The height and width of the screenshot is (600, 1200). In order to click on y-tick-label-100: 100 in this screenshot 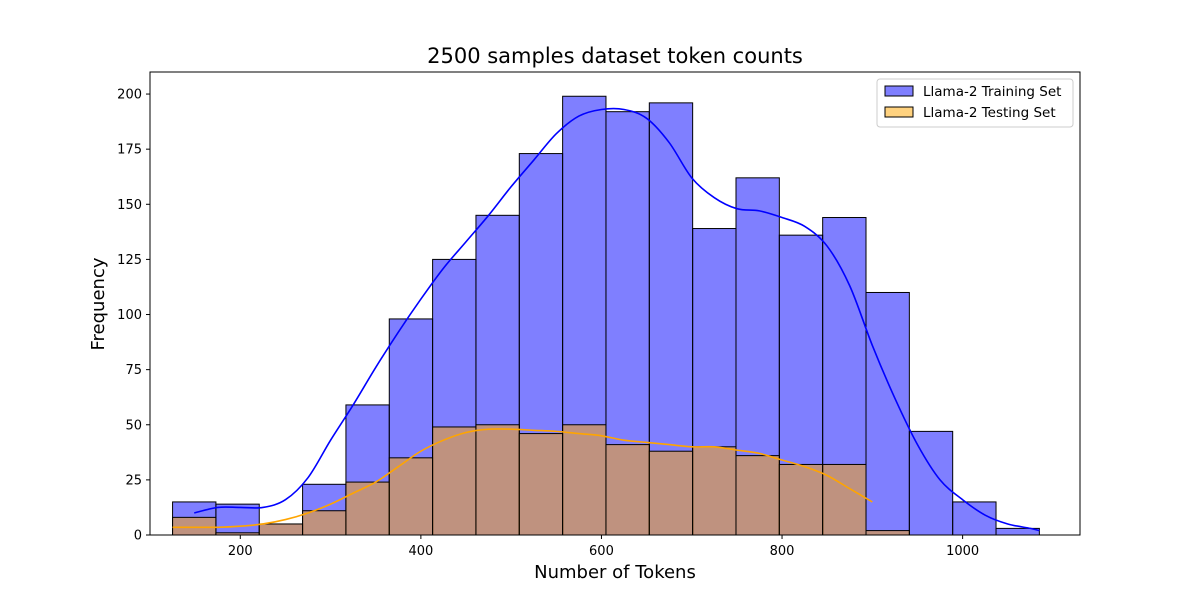, I will do `click(129, 315)`.